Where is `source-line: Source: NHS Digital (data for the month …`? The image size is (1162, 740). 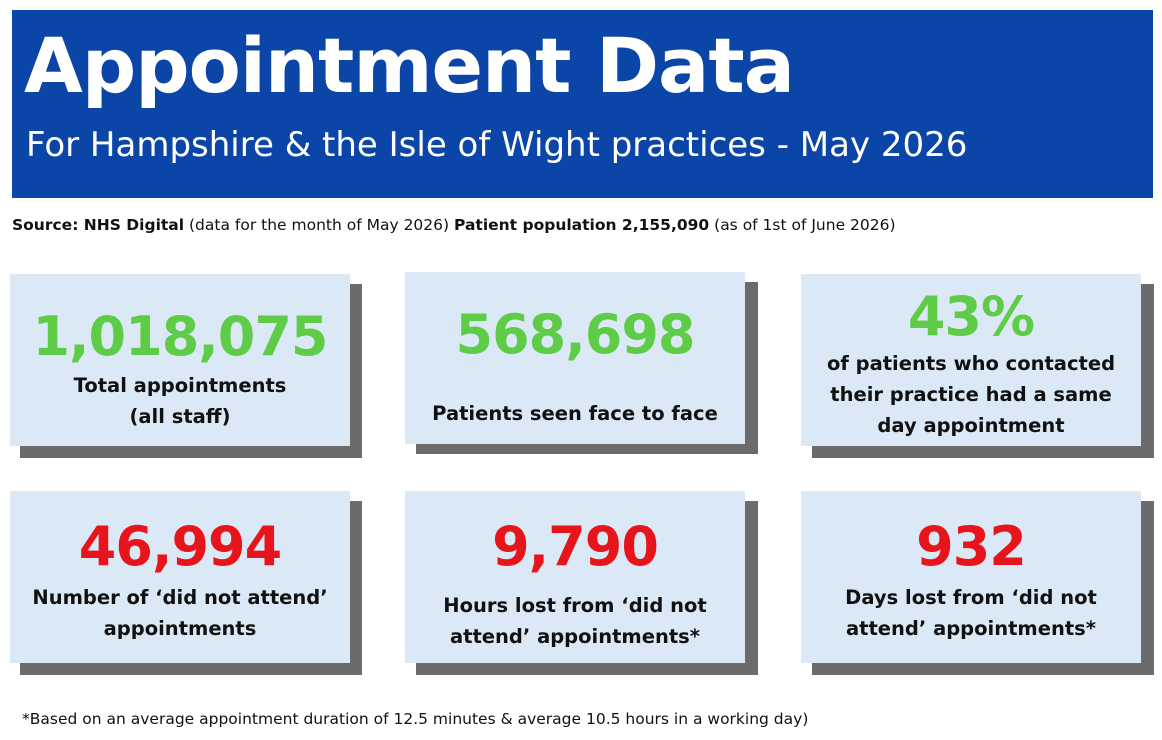
source-line: Source: NHS Digital (data for the month … is located at coordinates (582, 225).